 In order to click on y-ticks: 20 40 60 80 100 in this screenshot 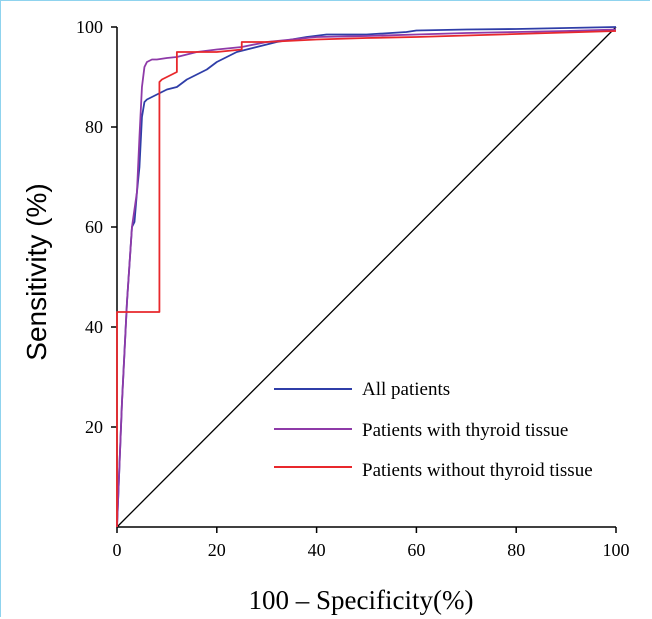, I will do `click(96, 227)`.